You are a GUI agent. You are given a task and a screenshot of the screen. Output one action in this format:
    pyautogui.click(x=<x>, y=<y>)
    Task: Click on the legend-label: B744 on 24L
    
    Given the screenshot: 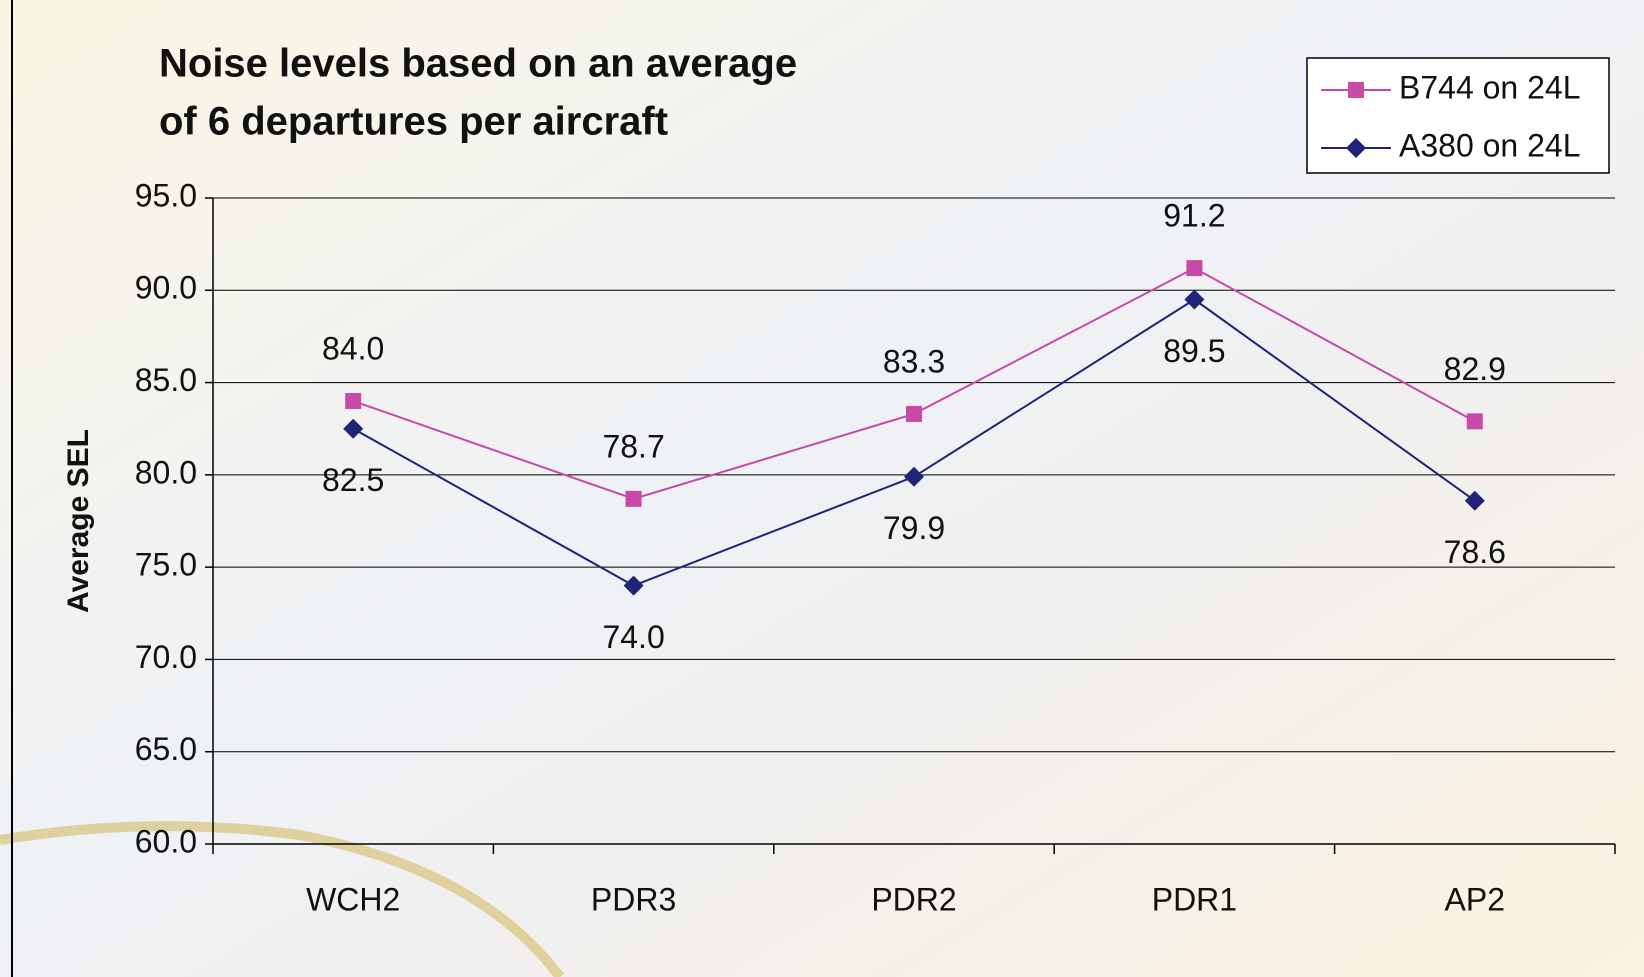 What is the action you would take?
    pyautogui.click(x=1490, y=87)
    